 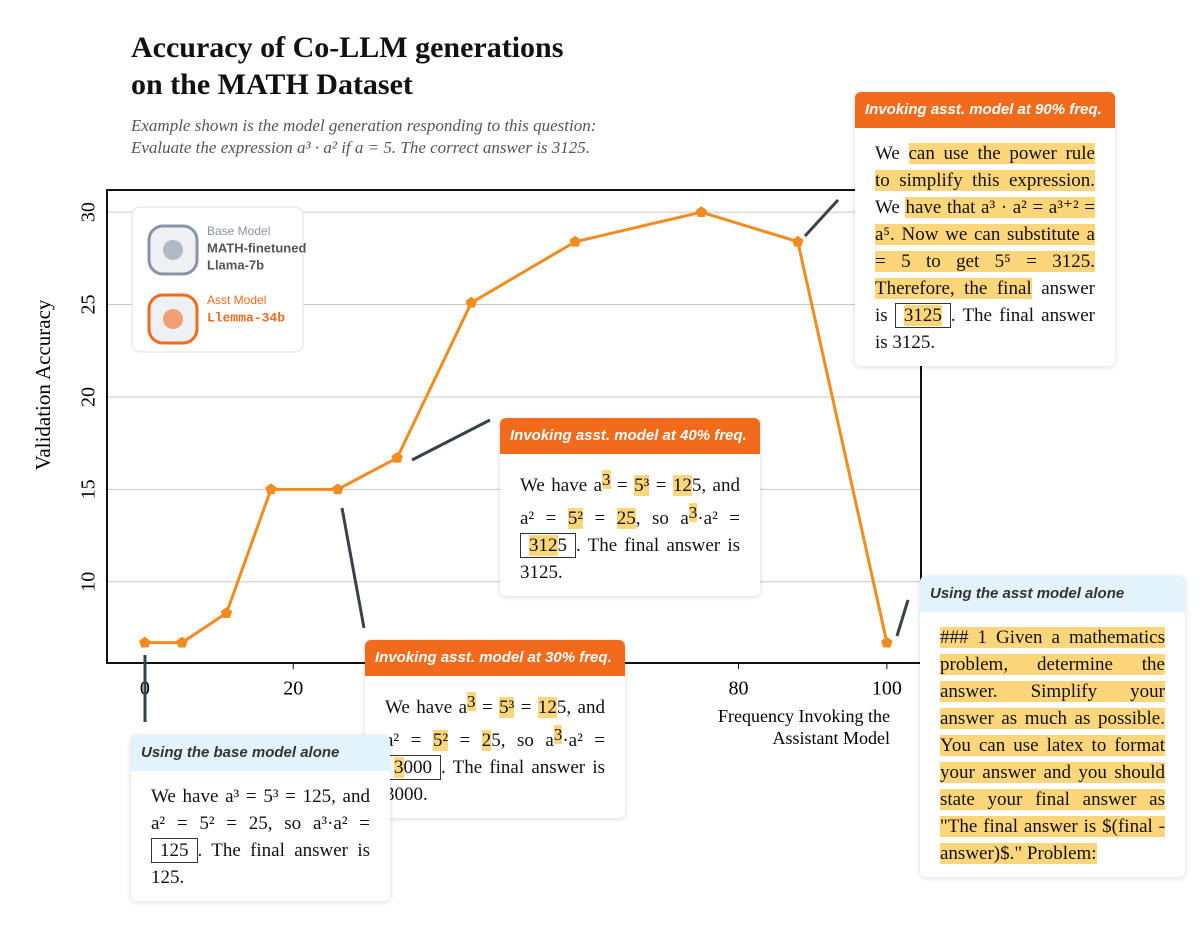 What do you see at coordinates (260, 864) in the screenshot?
I see `text-segment: . The final answer is 125.` at bounding box center [260, 864].